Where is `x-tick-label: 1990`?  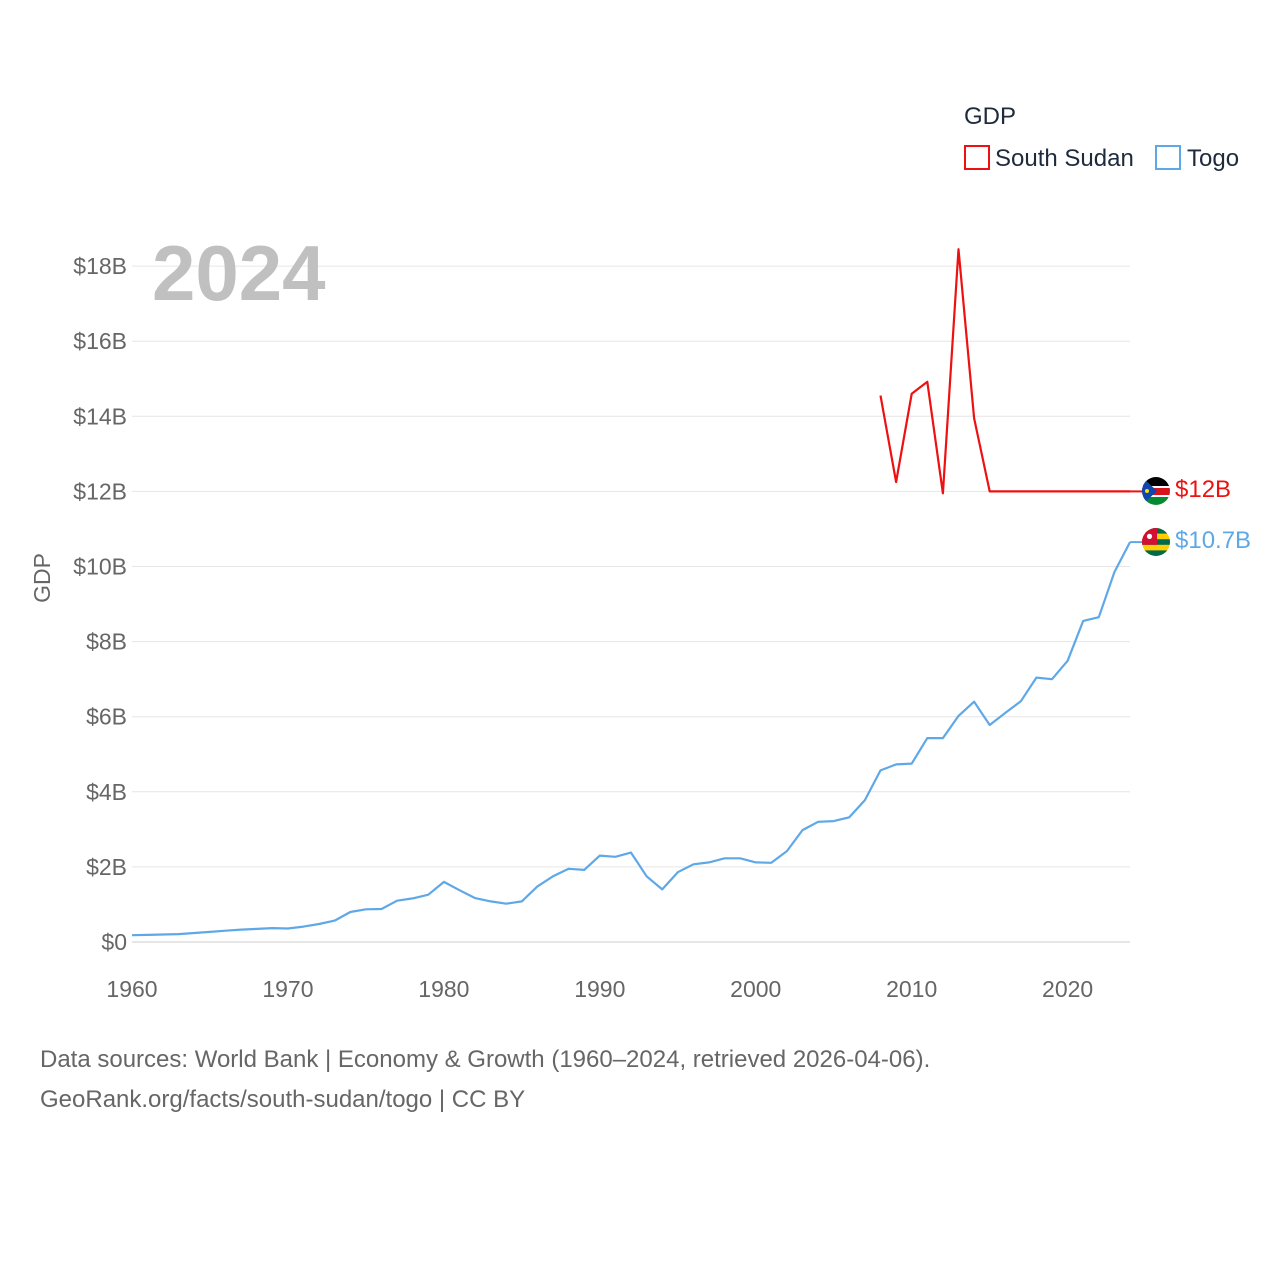
x-tick-label: 1990 is located at coordinates (599, 989).